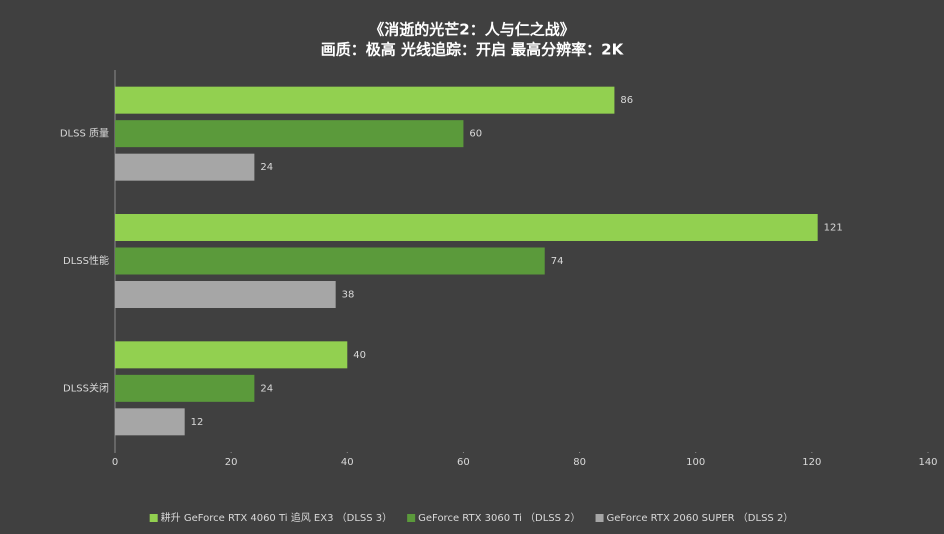  What do you see at coordinates (348, 295) in the screenshot?
I see `value-label: 38` at bounding box center [348, 295].